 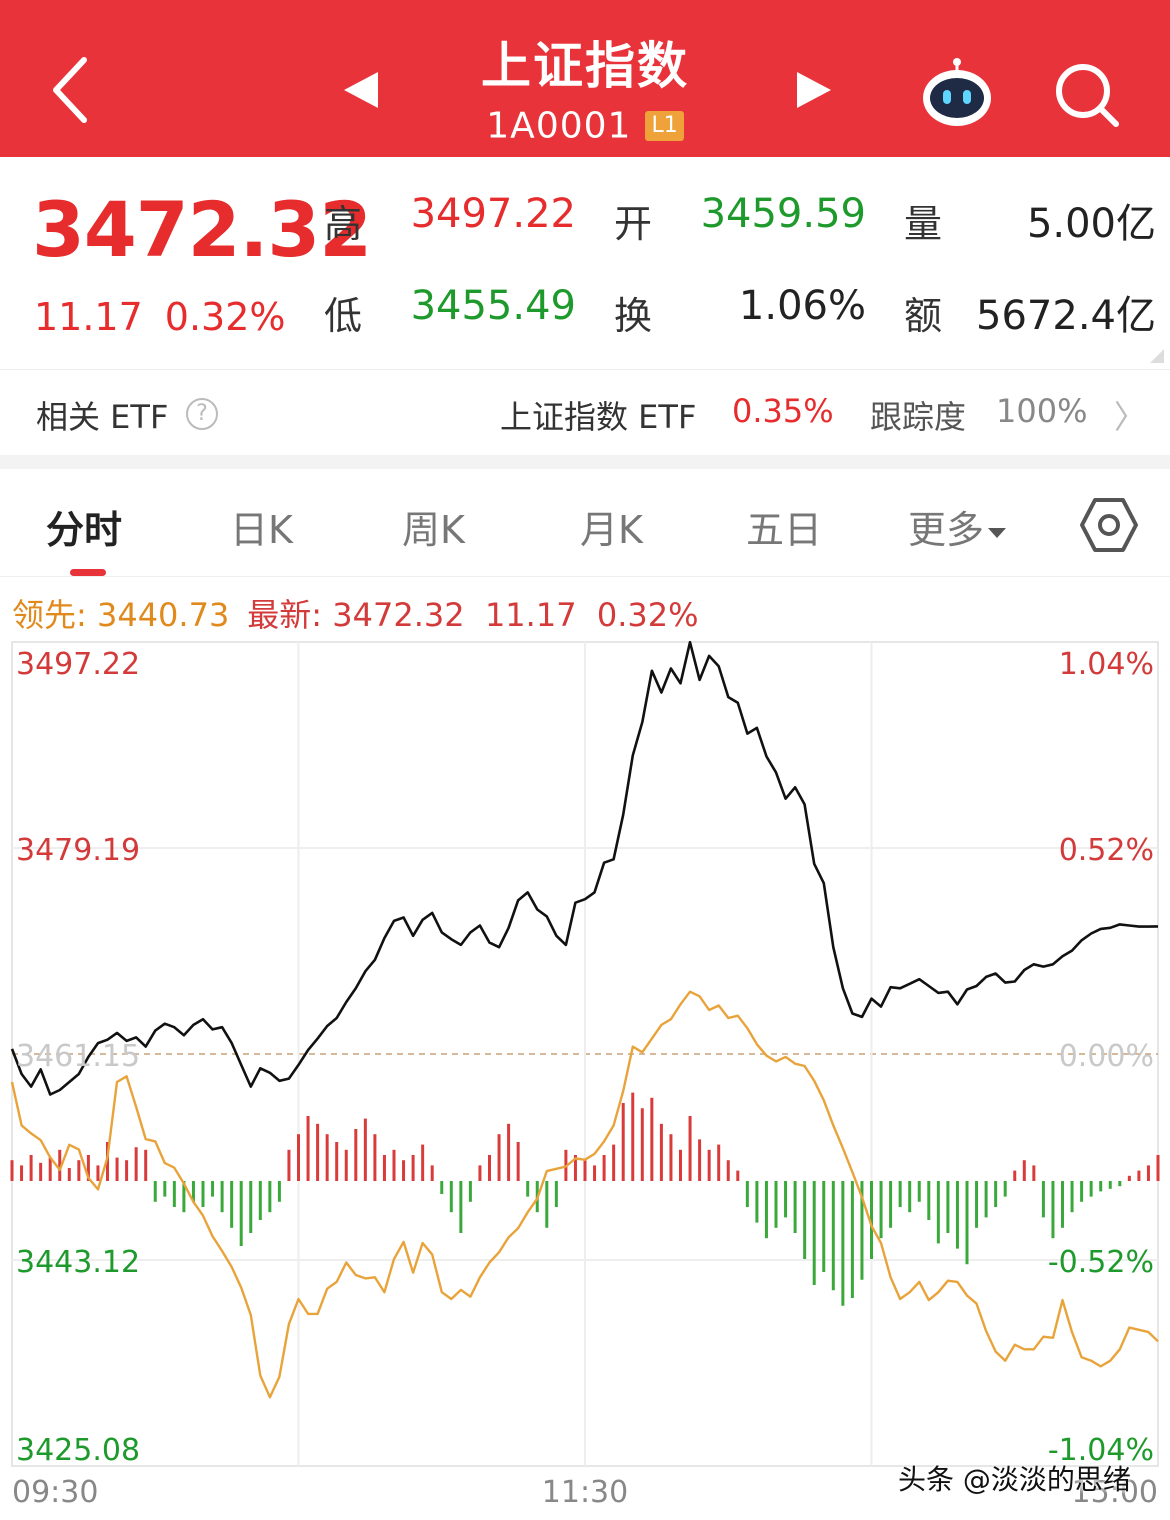 What do you see at coordinates (285, 615) in the screenshot?
I see `legend-latest-label: 最新:` at bounding box center [285, 615].